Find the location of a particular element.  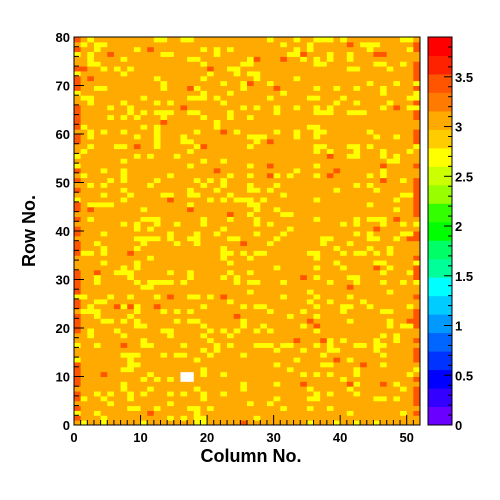

color-scale-swatch is located at coordinates (440, 83).